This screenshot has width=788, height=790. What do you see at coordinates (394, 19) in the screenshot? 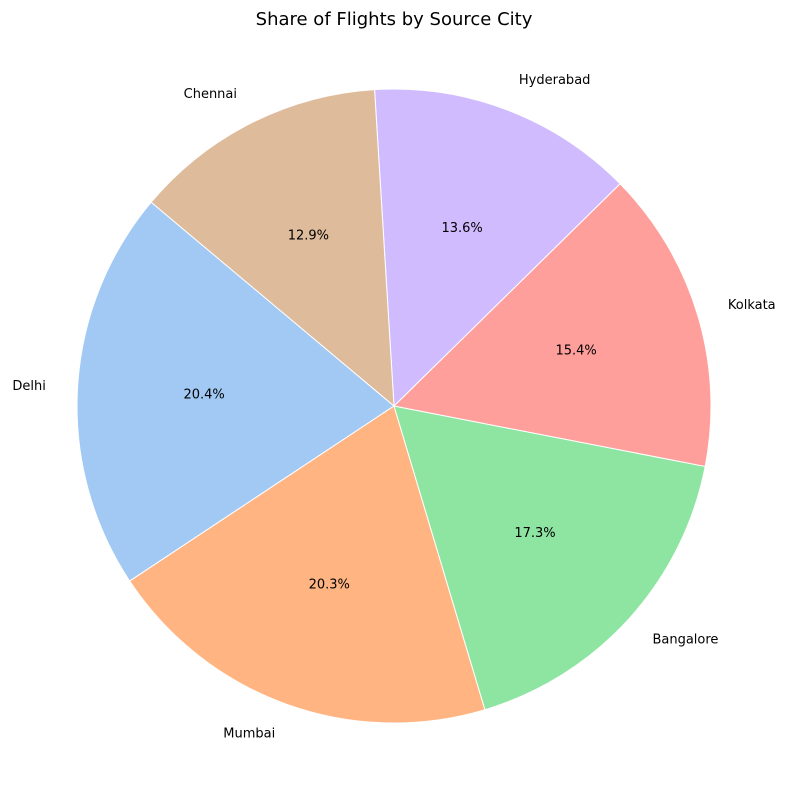
I see `chart-title: Share of Flights by Source City` at bounding box center [394, 19].